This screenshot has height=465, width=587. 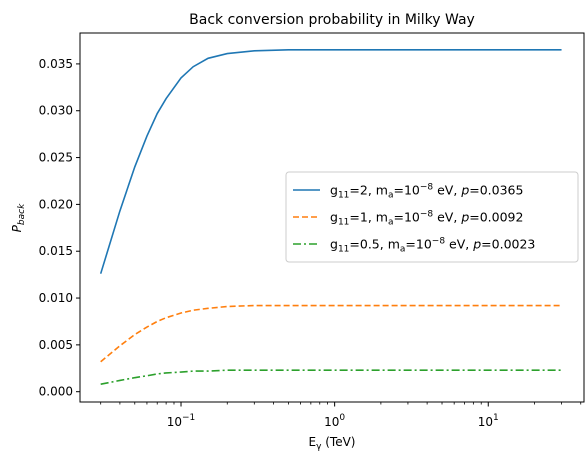 I want to click on legend-box, so click(x=432, y=217).